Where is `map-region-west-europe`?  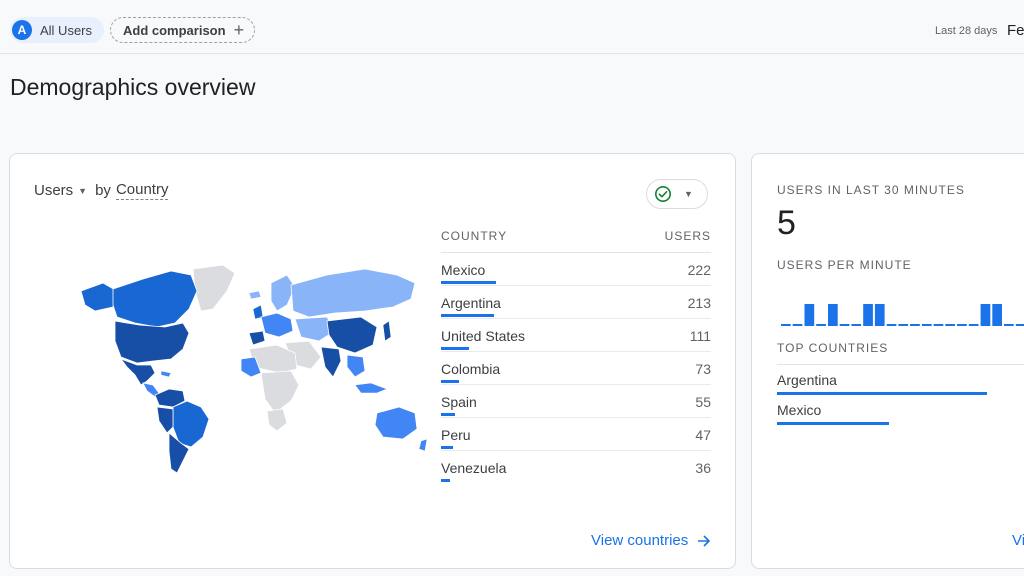
map-region-west-europe is located at coordinates (277, 325).